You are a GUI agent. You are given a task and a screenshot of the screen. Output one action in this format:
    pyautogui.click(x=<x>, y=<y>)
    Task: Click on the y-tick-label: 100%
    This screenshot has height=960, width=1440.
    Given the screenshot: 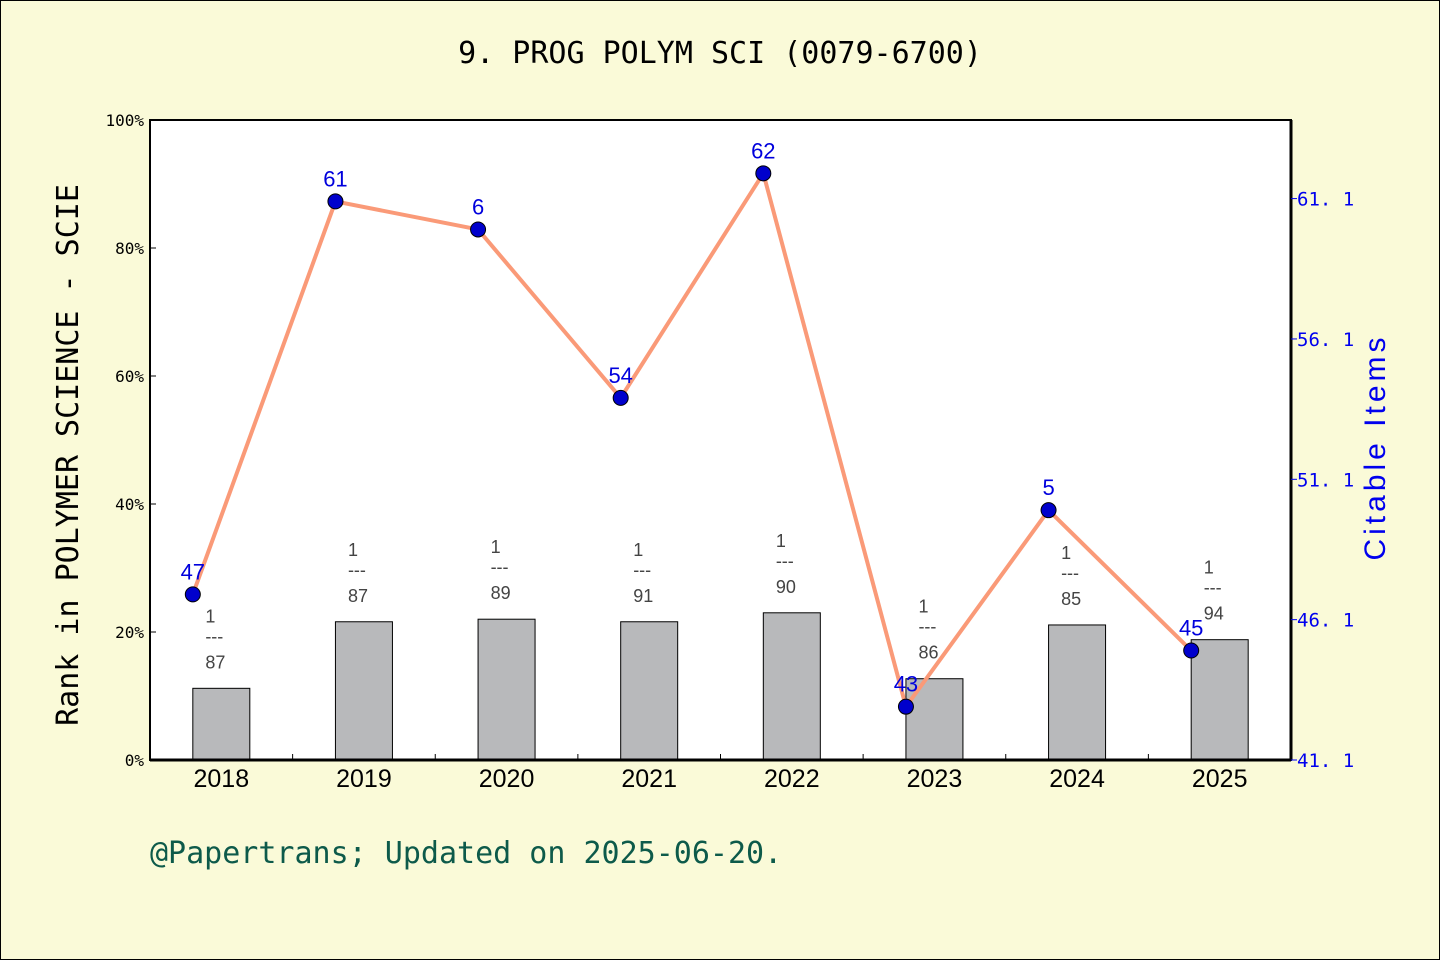 What is the action you would take?
    pyautogui.click(x=124, y=120)
    